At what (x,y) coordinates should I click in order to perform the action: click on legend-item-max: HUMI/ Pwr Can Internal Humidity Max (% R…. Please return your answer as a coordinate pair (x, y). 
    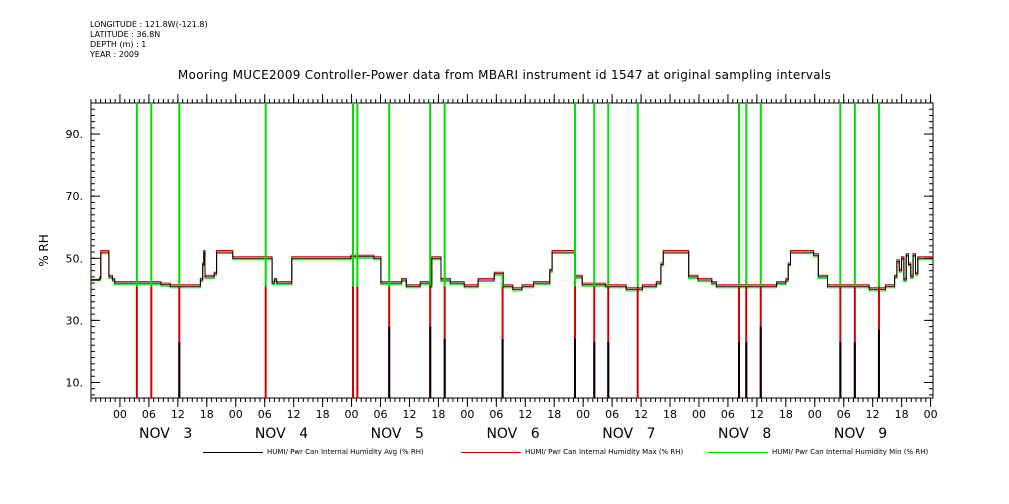
    Looking at the image, I should click on (572, 452).